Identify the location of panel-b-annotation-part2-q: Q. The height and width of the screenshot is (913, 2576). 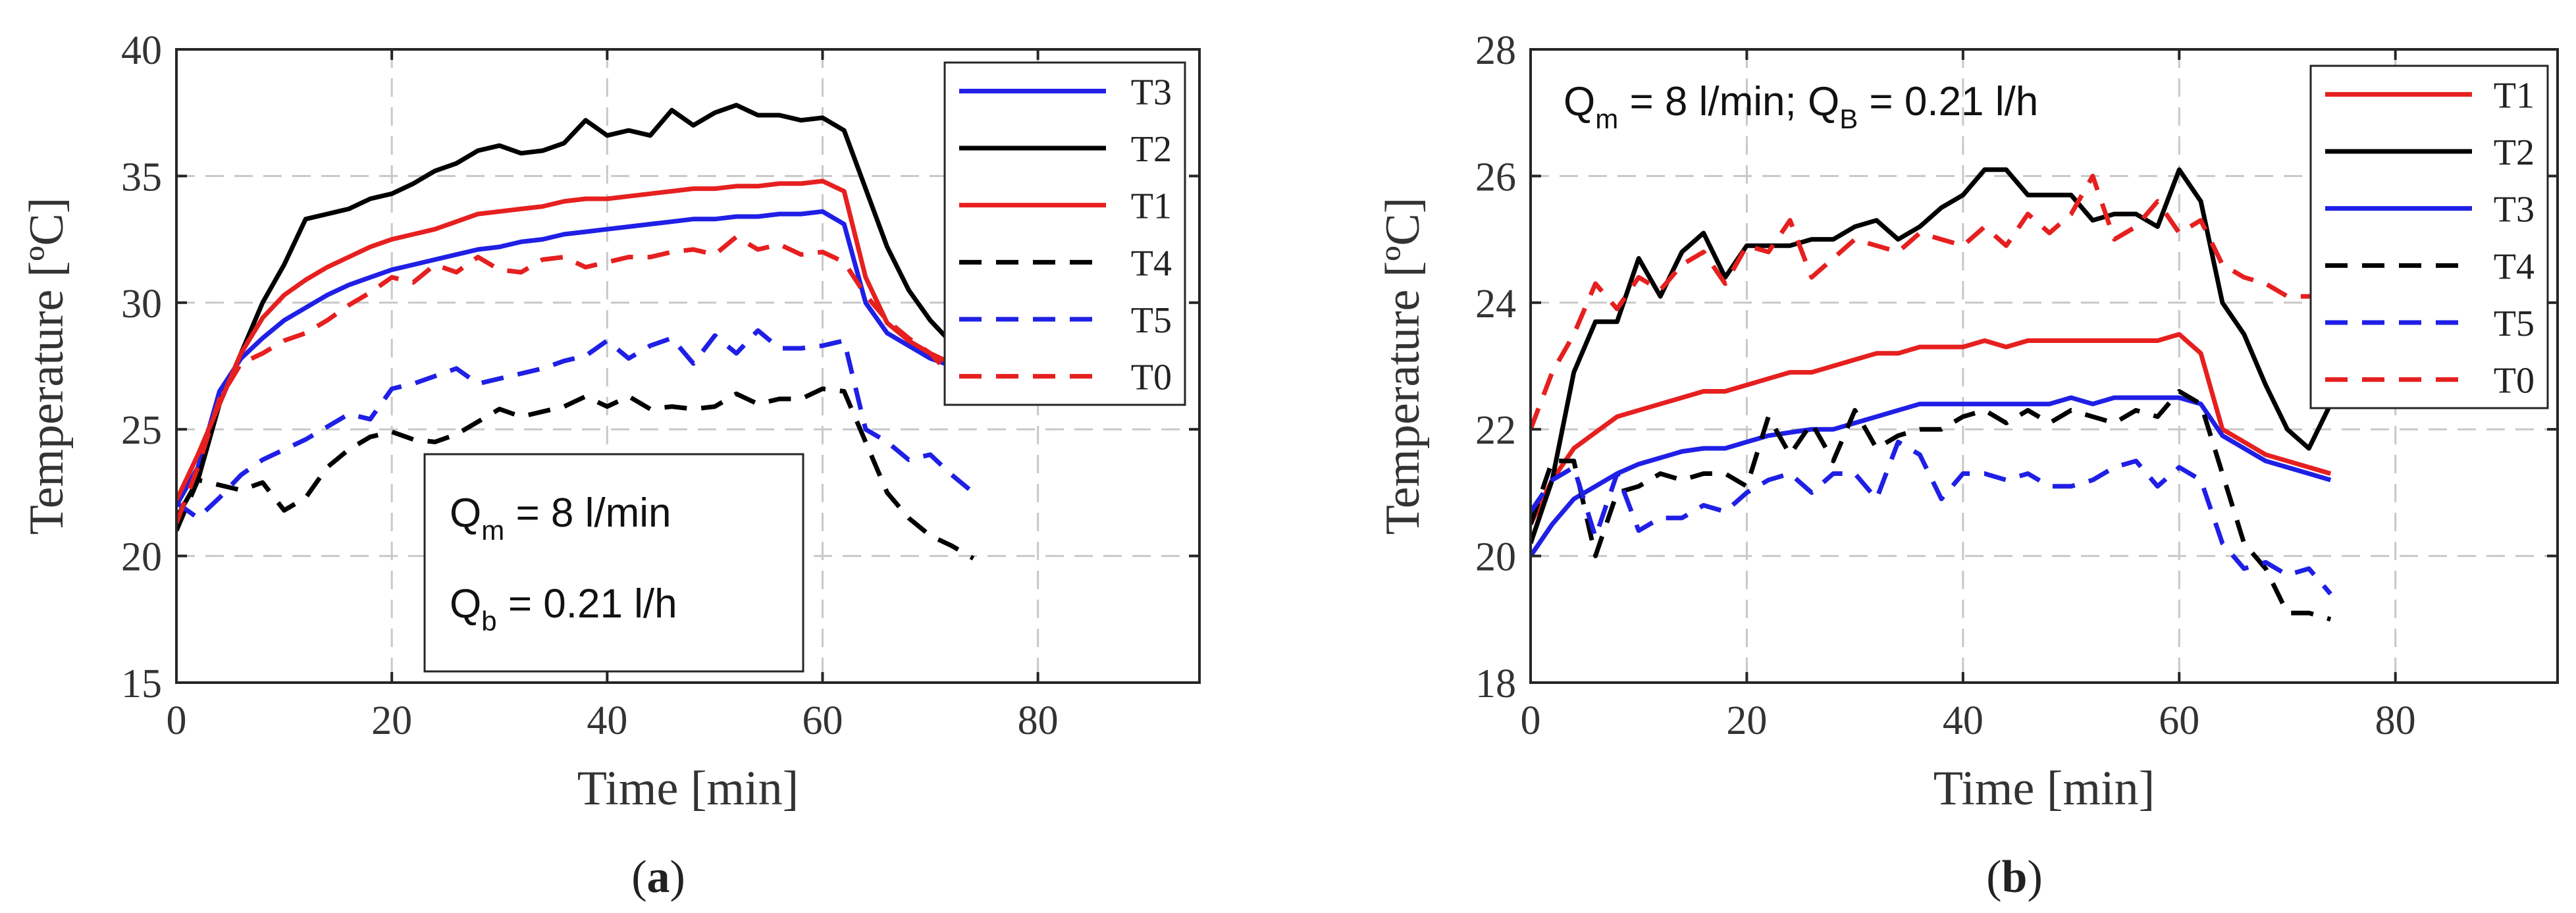
(1823, 102).